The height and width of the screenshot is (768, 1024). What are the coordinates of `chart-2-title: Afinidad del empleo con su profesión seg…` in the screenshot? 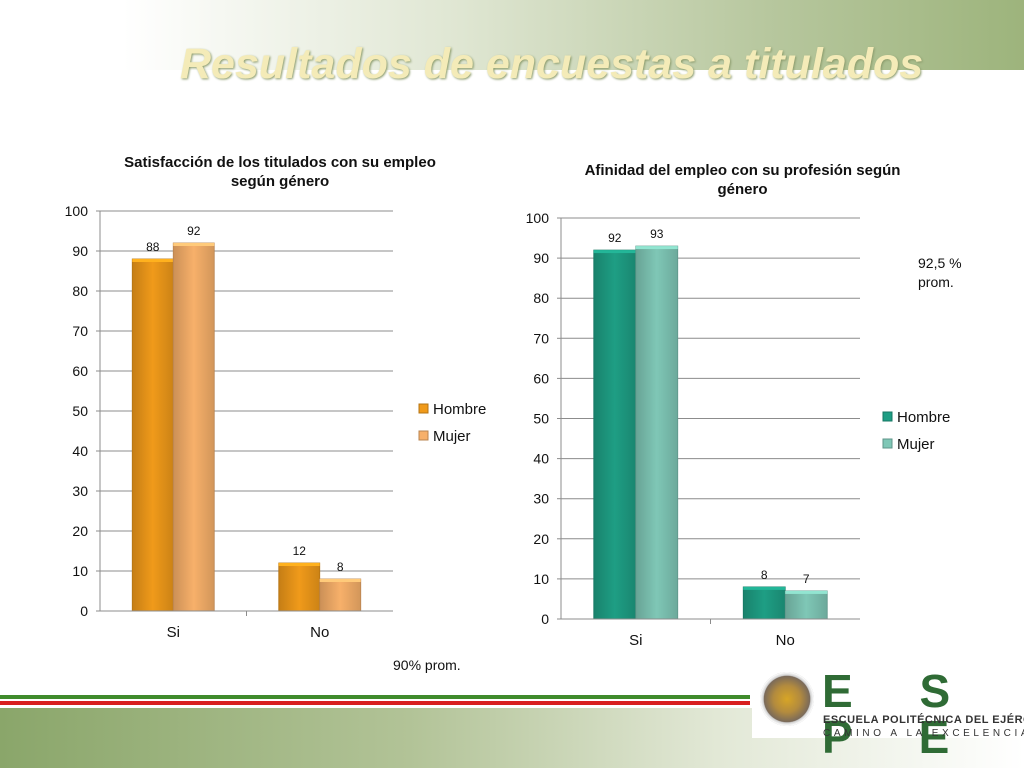 It's located at (742, 180).